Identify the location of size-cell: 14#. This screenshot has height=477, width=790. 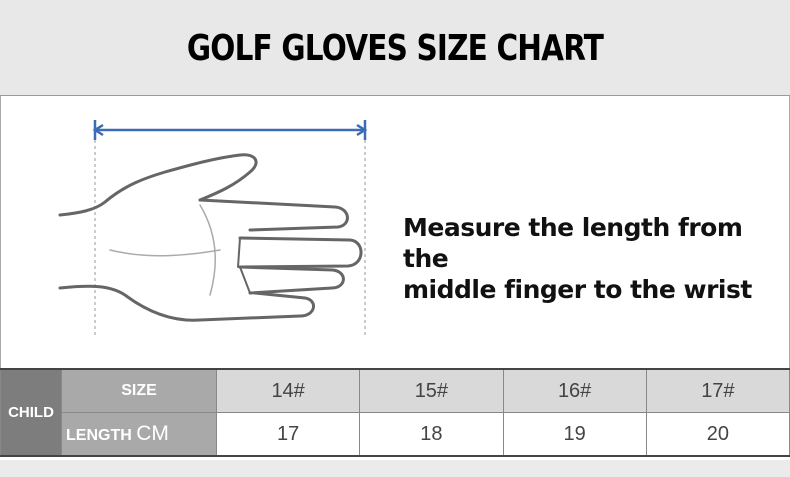
(288, 390).